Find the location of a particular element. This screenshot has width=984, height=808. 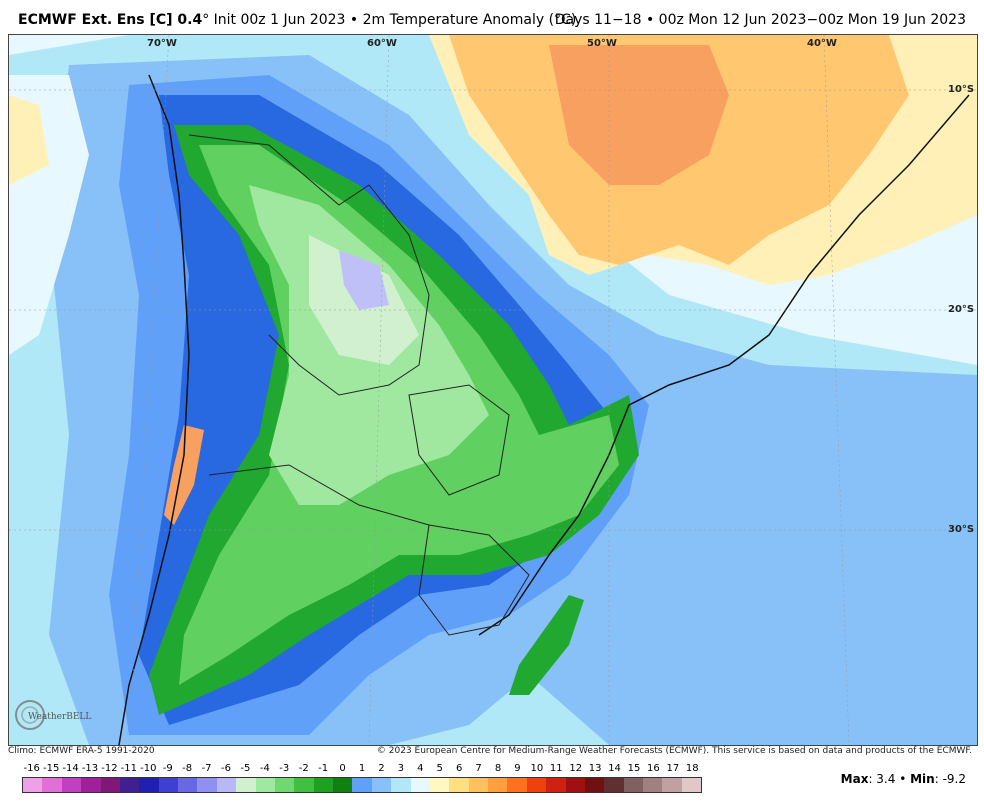

colorbar-tick-label: -3 is located at coordinates (284, 768).